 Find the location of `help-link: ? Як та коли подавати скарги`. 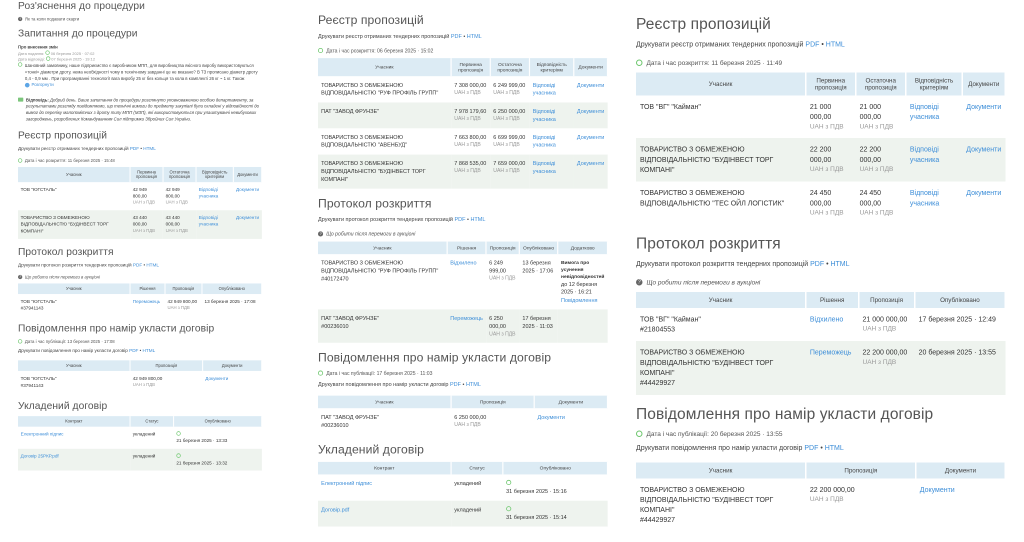

help-link: ? Як та коли подавати скарги is located at coordinates (140, 19).